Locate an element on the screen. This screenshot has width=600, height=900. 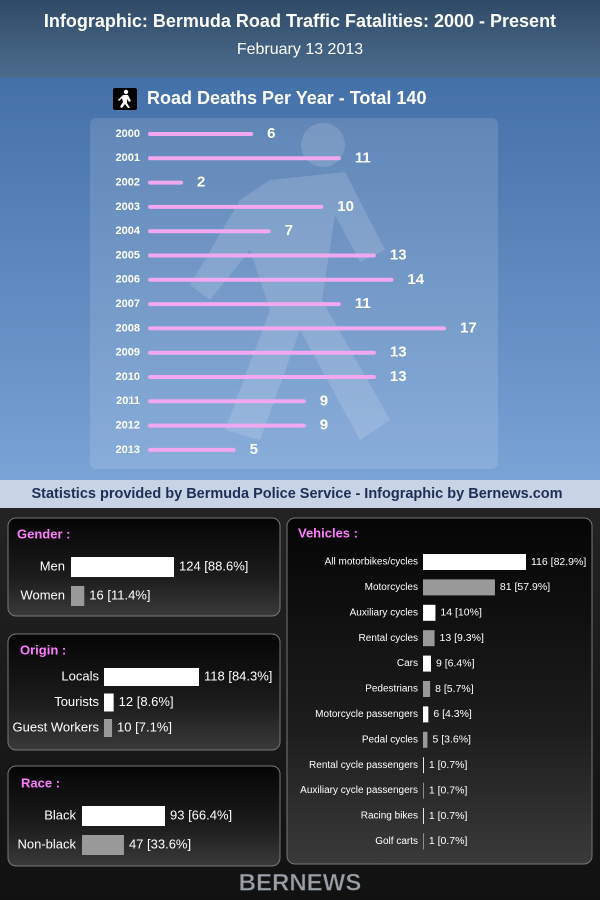
value-label: 11 is located at coordinates (363, 157).